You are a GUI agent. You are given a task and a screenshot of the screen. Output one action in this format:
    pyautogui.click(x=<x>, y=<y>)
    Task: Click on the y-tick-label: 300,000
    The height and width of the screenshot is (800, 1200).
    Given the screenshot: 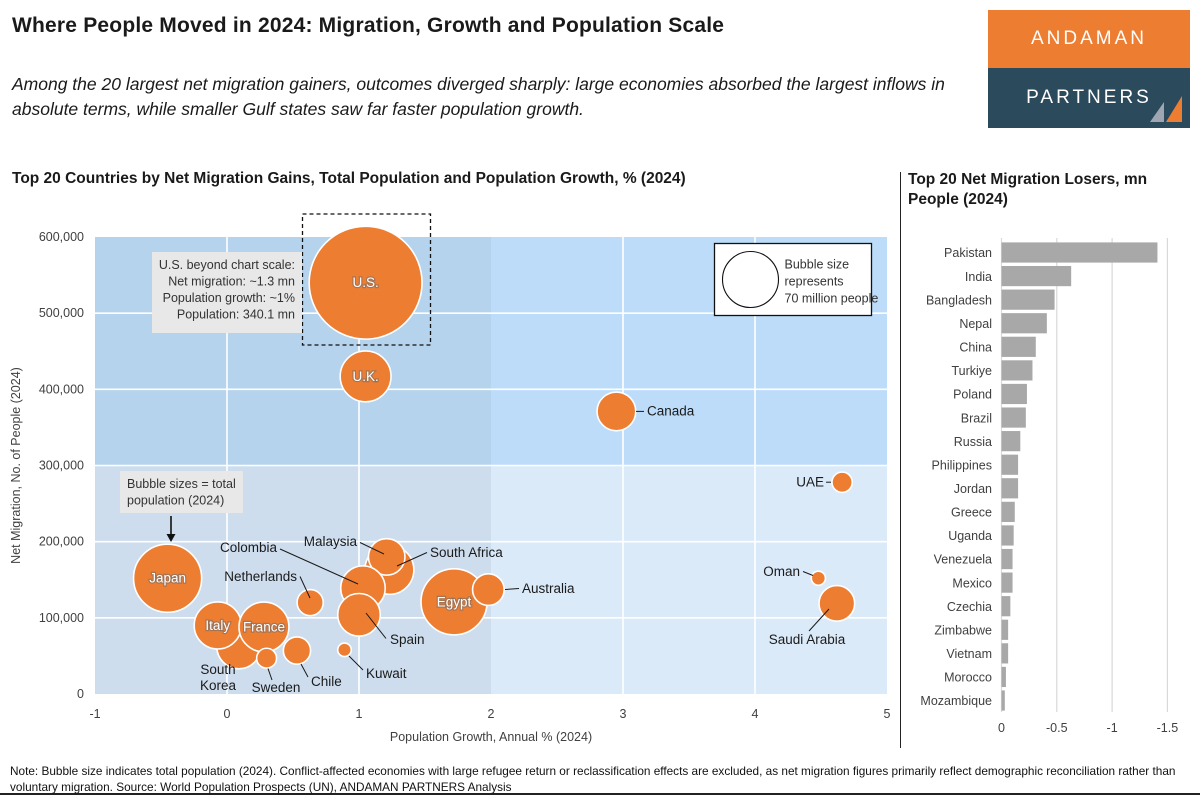 What is the action you would take?
    pyautogui.click(x=61, y=466)
    